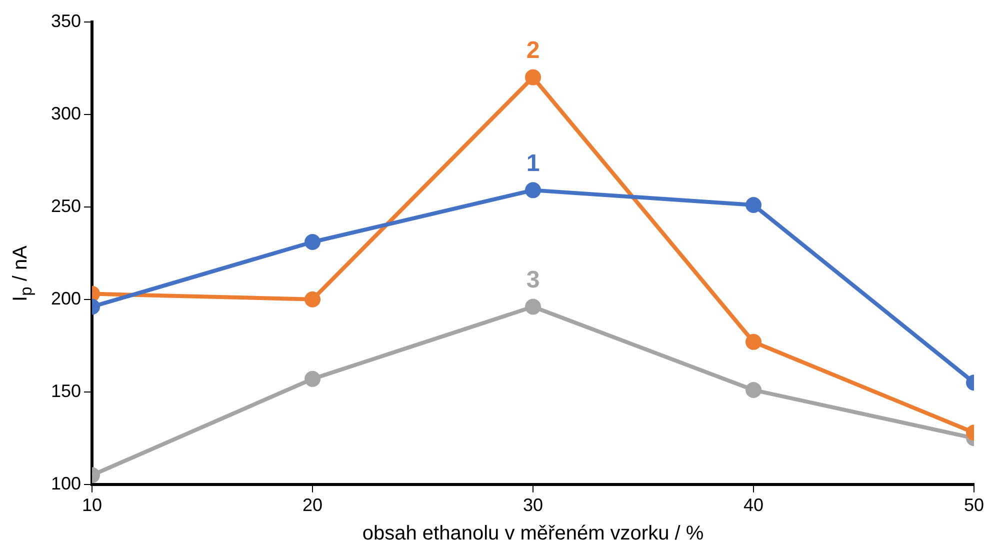  Describe the element at coordinates (66, 20) in the screenshot. I see `y-tick-label: 350` at that location.